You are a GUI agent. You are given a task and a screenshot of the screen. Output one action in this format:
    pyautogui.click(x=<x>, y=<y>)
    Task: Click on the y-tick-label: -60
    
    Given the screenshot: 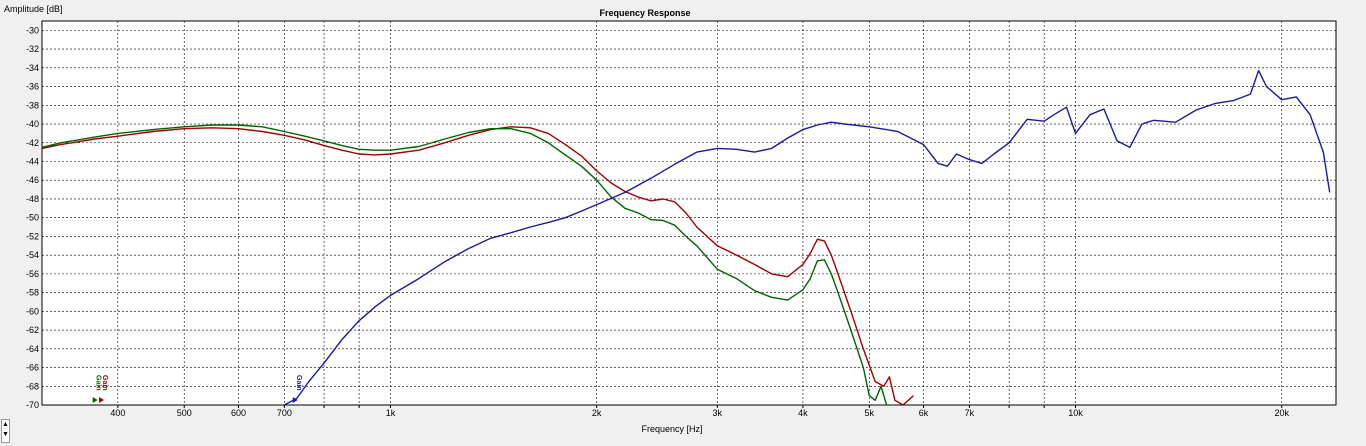 What is the action you would take?
    pyautogui.click(x=32, y=311)
    